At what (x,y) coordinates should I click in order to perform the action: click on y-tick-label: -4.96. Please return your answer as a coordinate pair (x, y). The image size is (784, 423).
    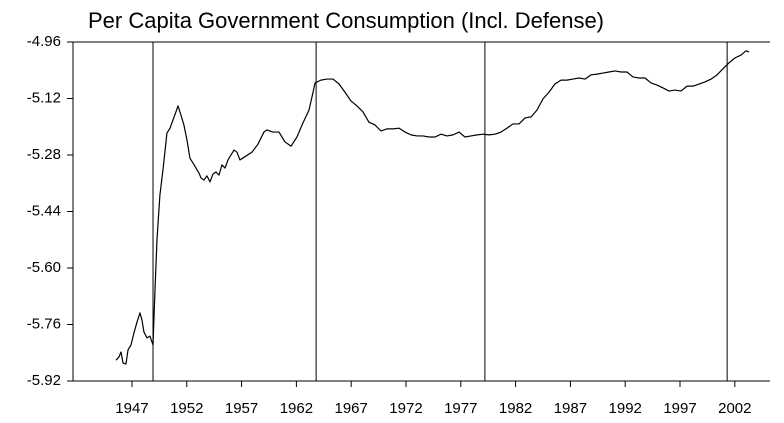
    Looking at the image, I should click on (44, 41).